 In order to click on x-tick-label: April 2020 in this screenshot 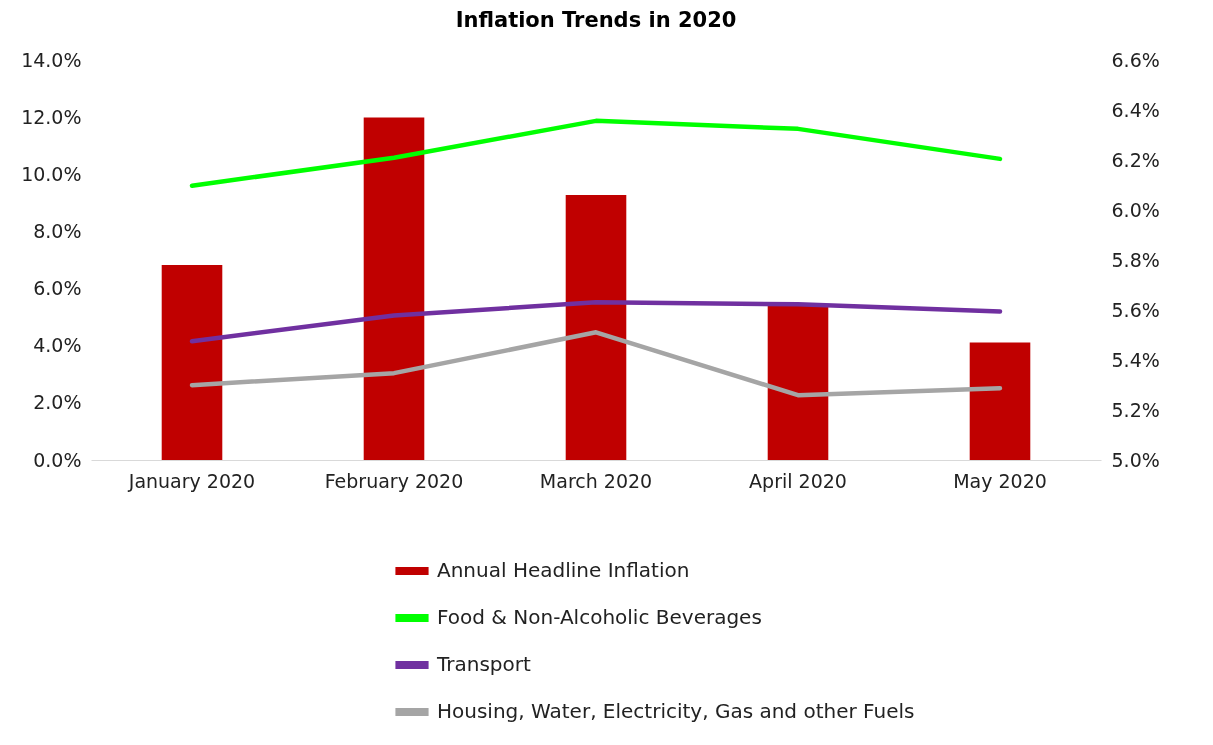, I will do `click(798, 480)`.